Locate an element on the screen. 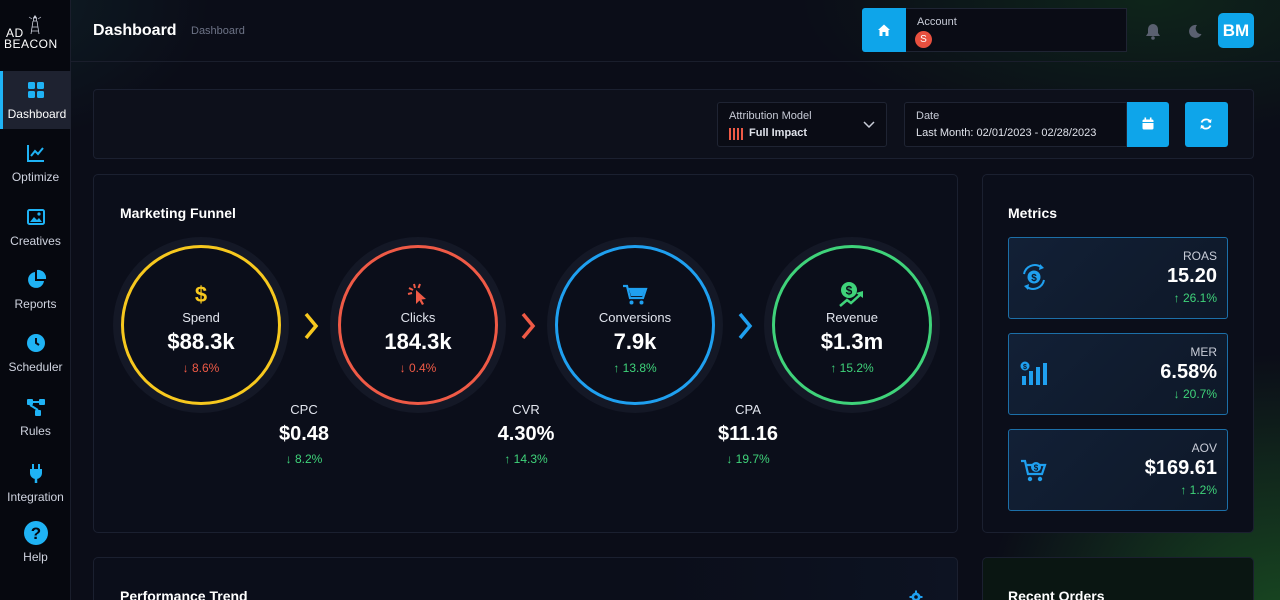  sidebar-item-label: Help is located at coordinates (35, 557).